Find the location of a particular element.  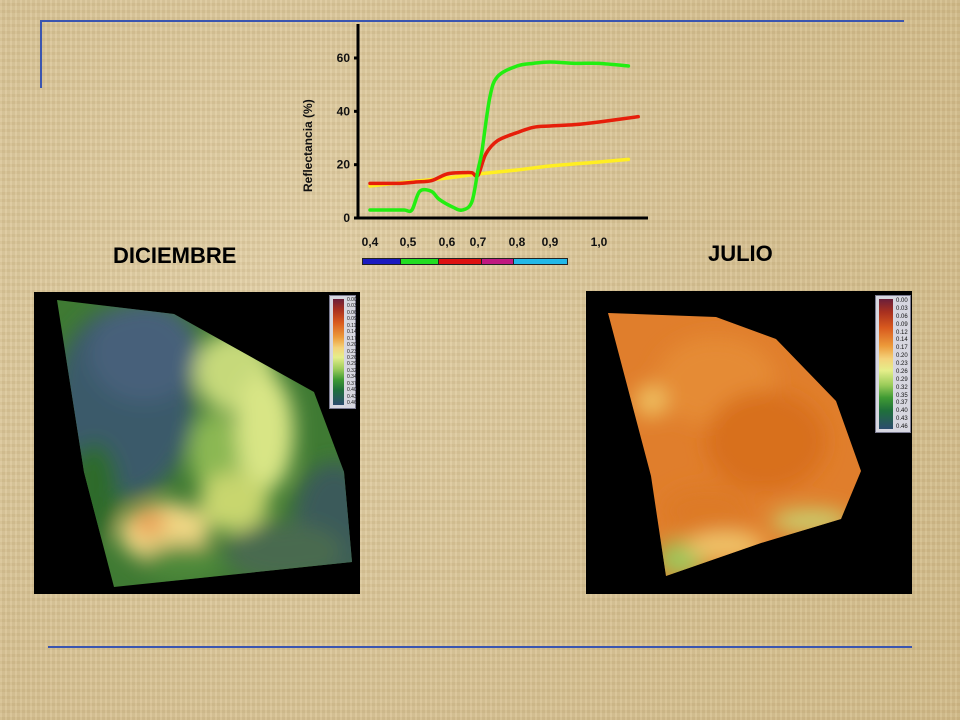

y-tick-label: 20 is located at coordinates (344, 165).